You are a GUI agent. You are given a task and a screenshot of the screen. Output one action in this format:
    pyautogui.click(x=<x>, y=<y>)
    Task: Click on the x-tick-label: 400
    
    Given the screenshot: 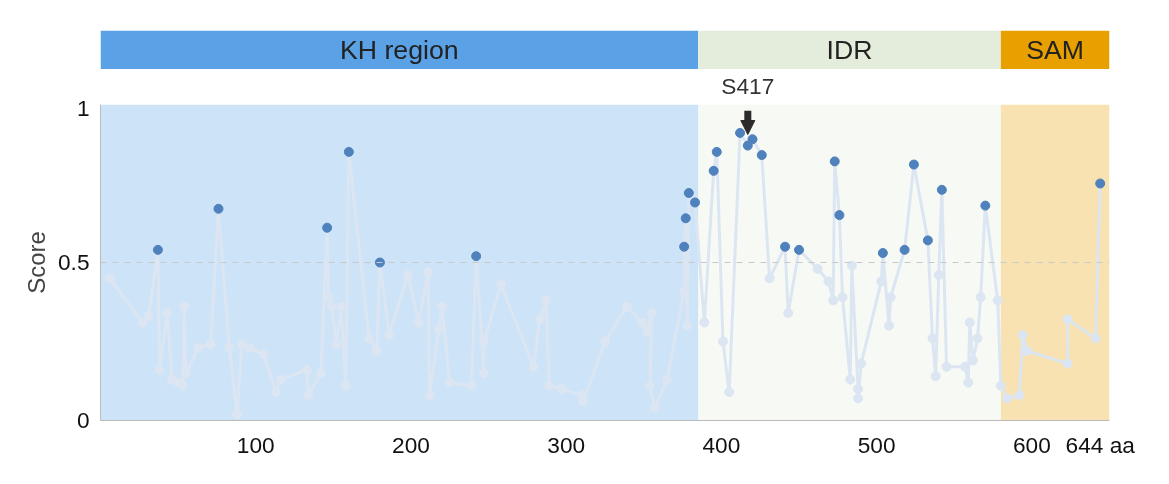 What is the action you would take?
    pyautogui.click(x=721, y=444)
    